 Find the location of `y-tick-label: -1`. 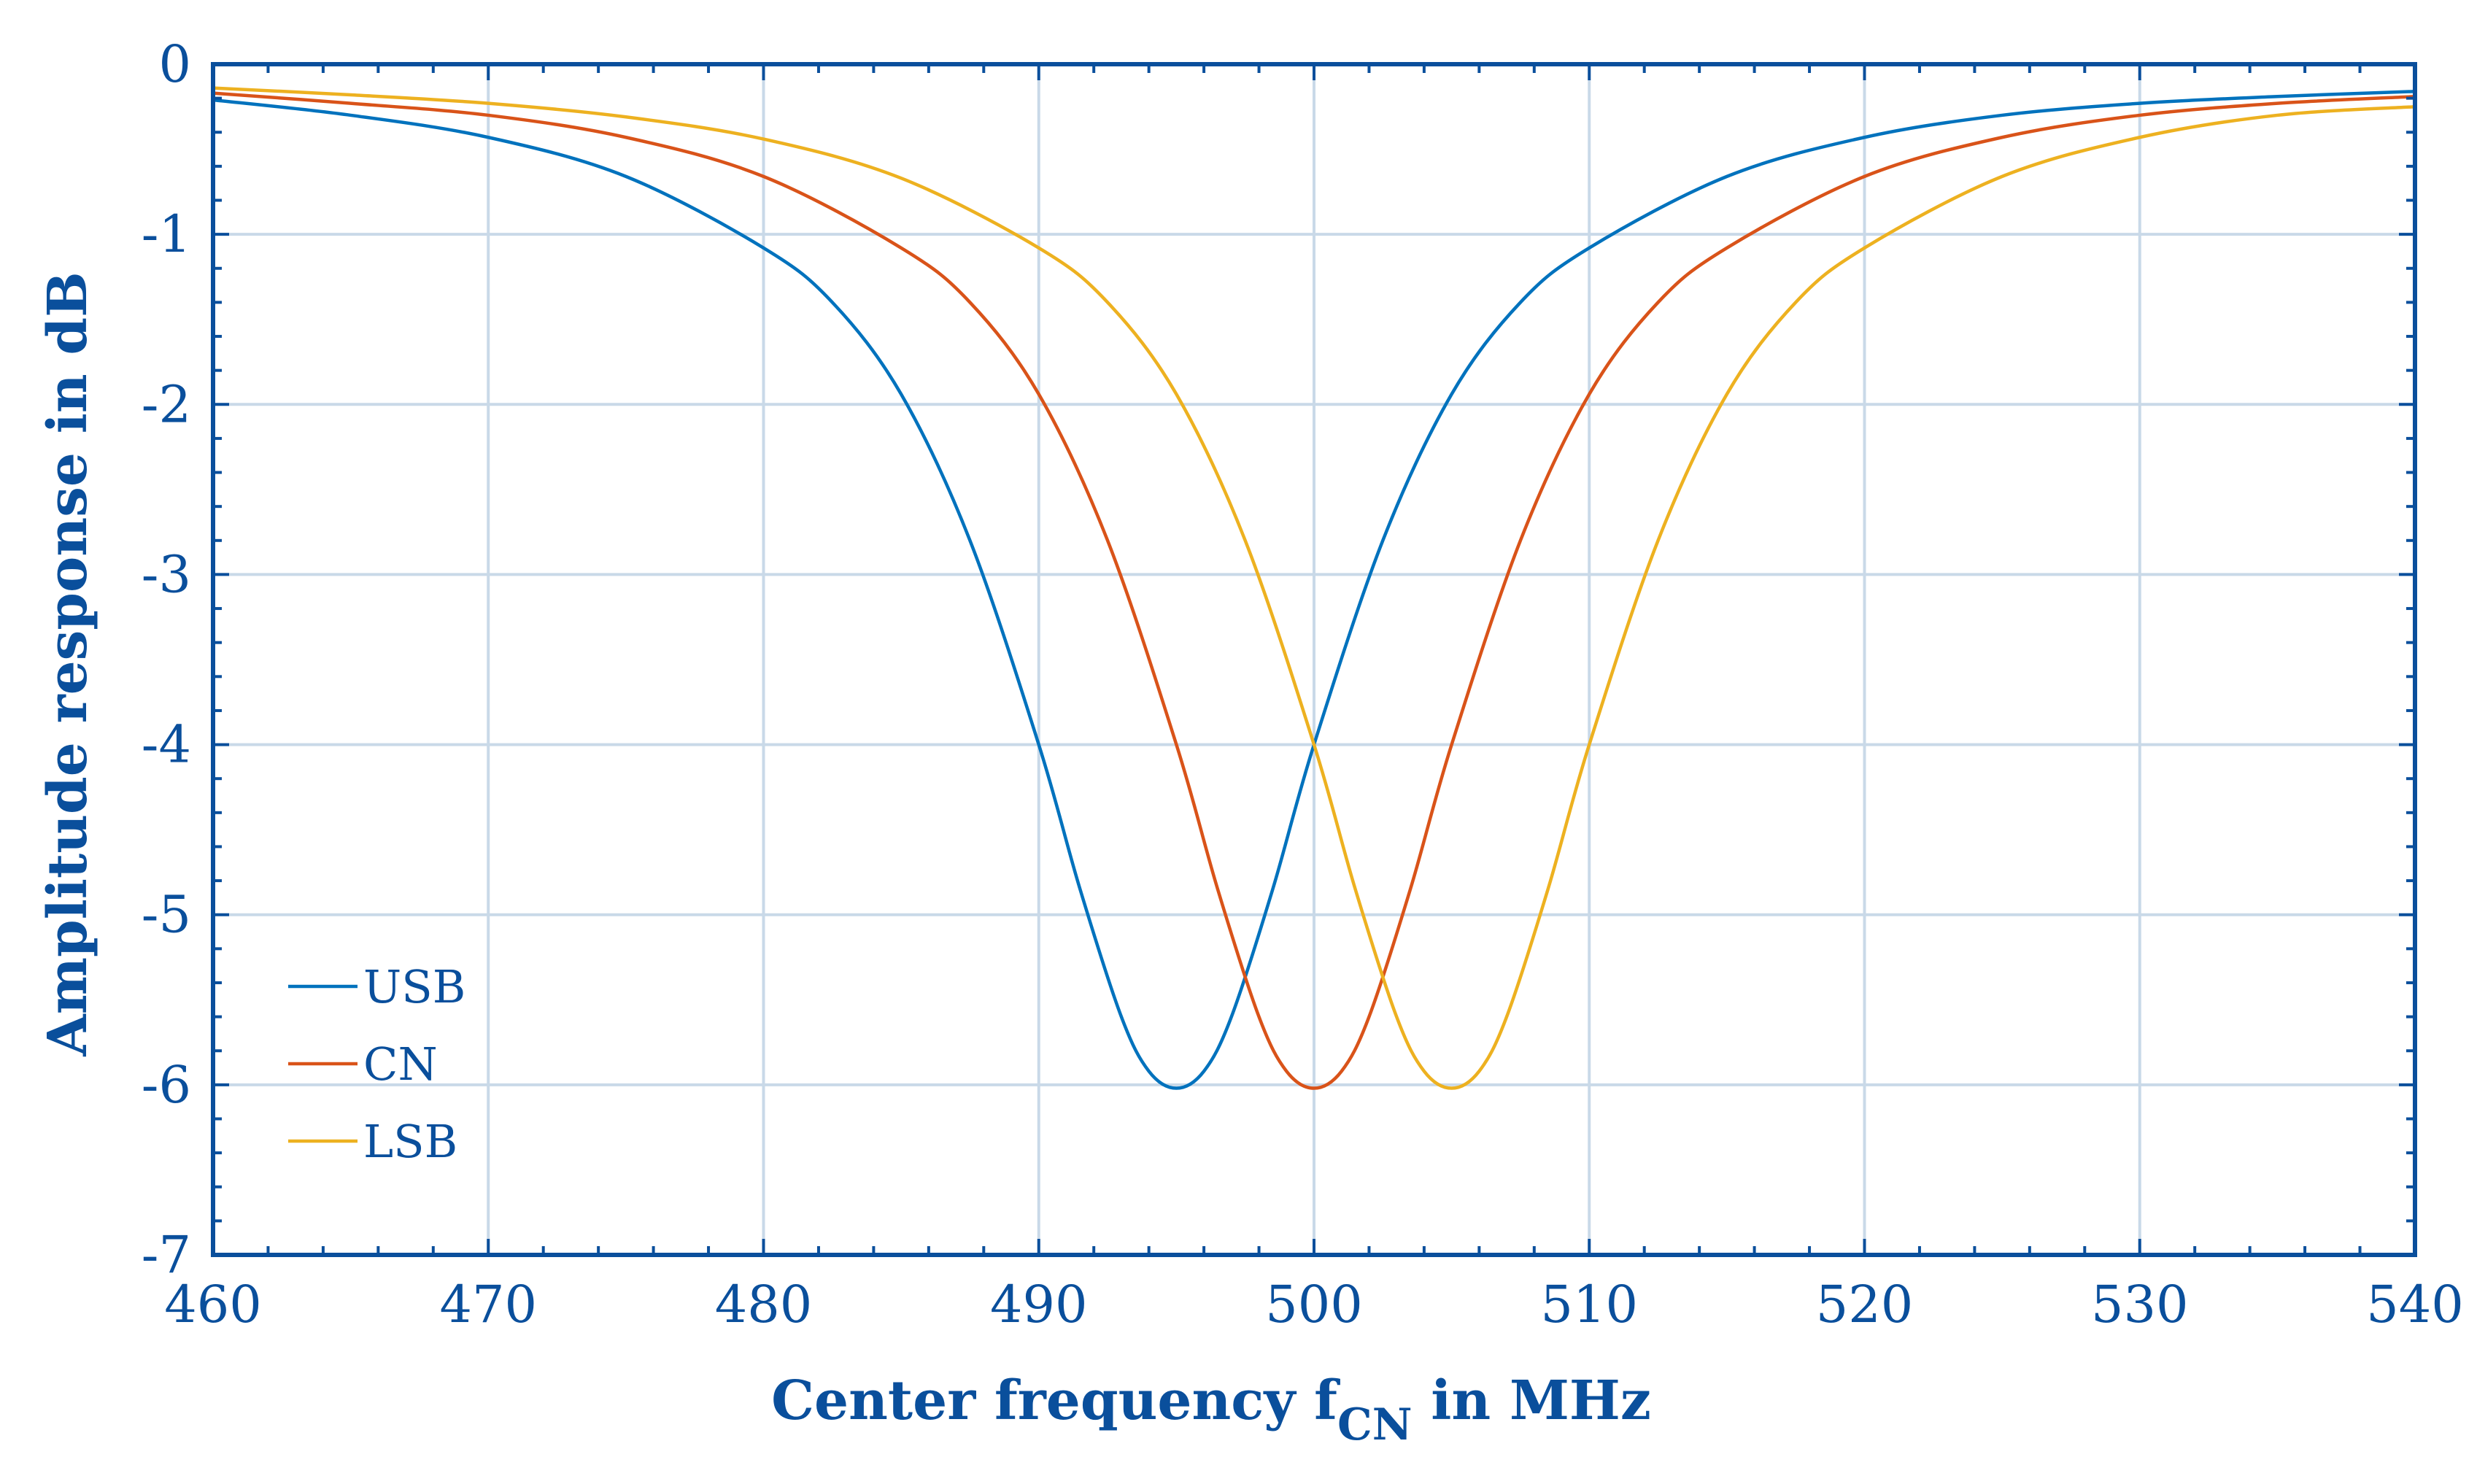

y-tick-label: -1 is located at coordinates (166, 234).